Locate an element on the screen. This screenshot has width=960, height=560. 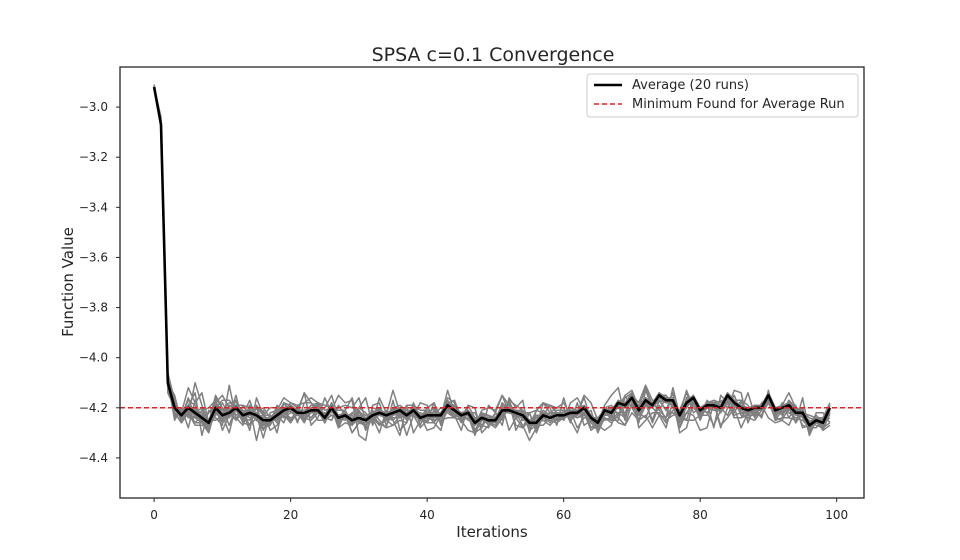
x-tick-label: 80 is located at coordinates (700, 515).